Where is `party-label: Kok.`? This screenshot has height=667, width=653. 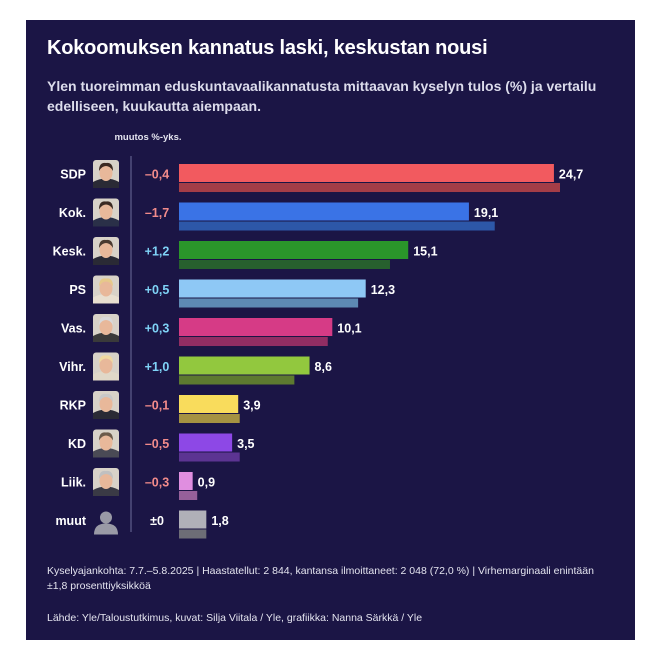
party-label: Kok. is located at coordinates (72, 213).